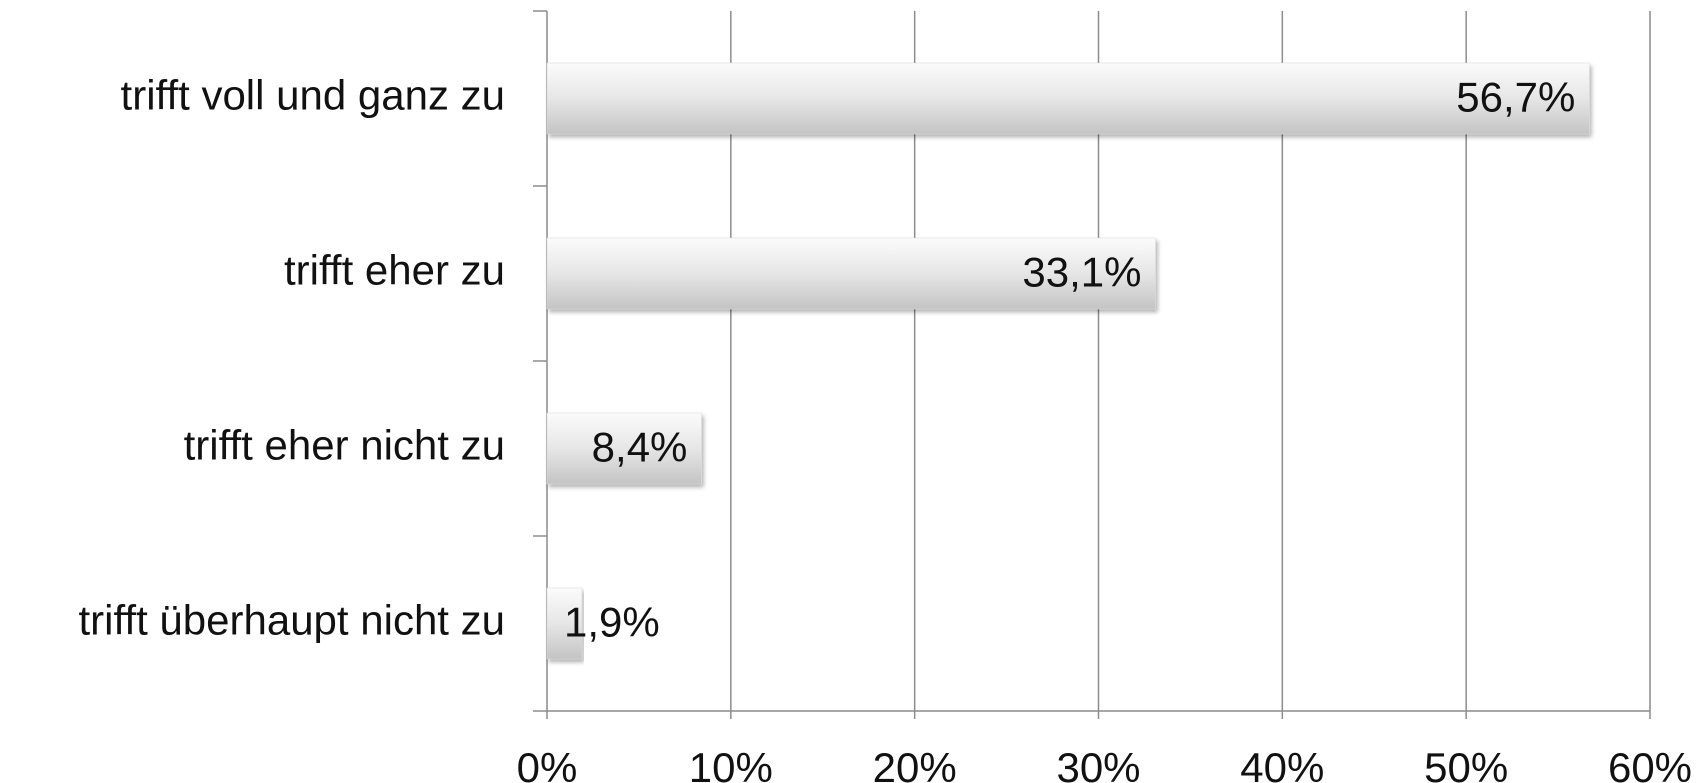 The image size is (1706, 783). Describe the element at coordinates (612, 622) in the screenshot. I see `data-label: 1,9%` at that location.